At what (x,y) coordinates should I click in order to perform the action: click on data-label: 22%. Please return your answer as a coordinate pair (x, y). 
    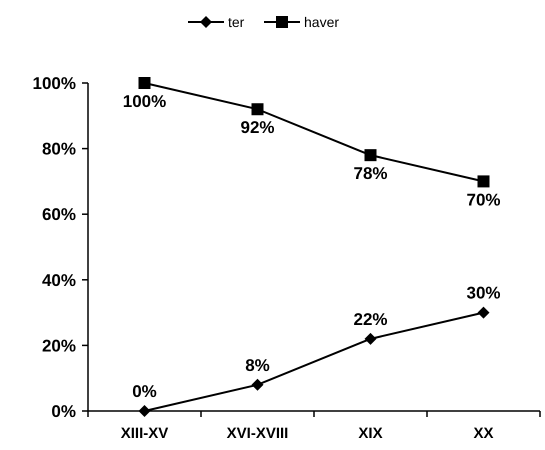
    Looking at the image, I should click on (370, 319).